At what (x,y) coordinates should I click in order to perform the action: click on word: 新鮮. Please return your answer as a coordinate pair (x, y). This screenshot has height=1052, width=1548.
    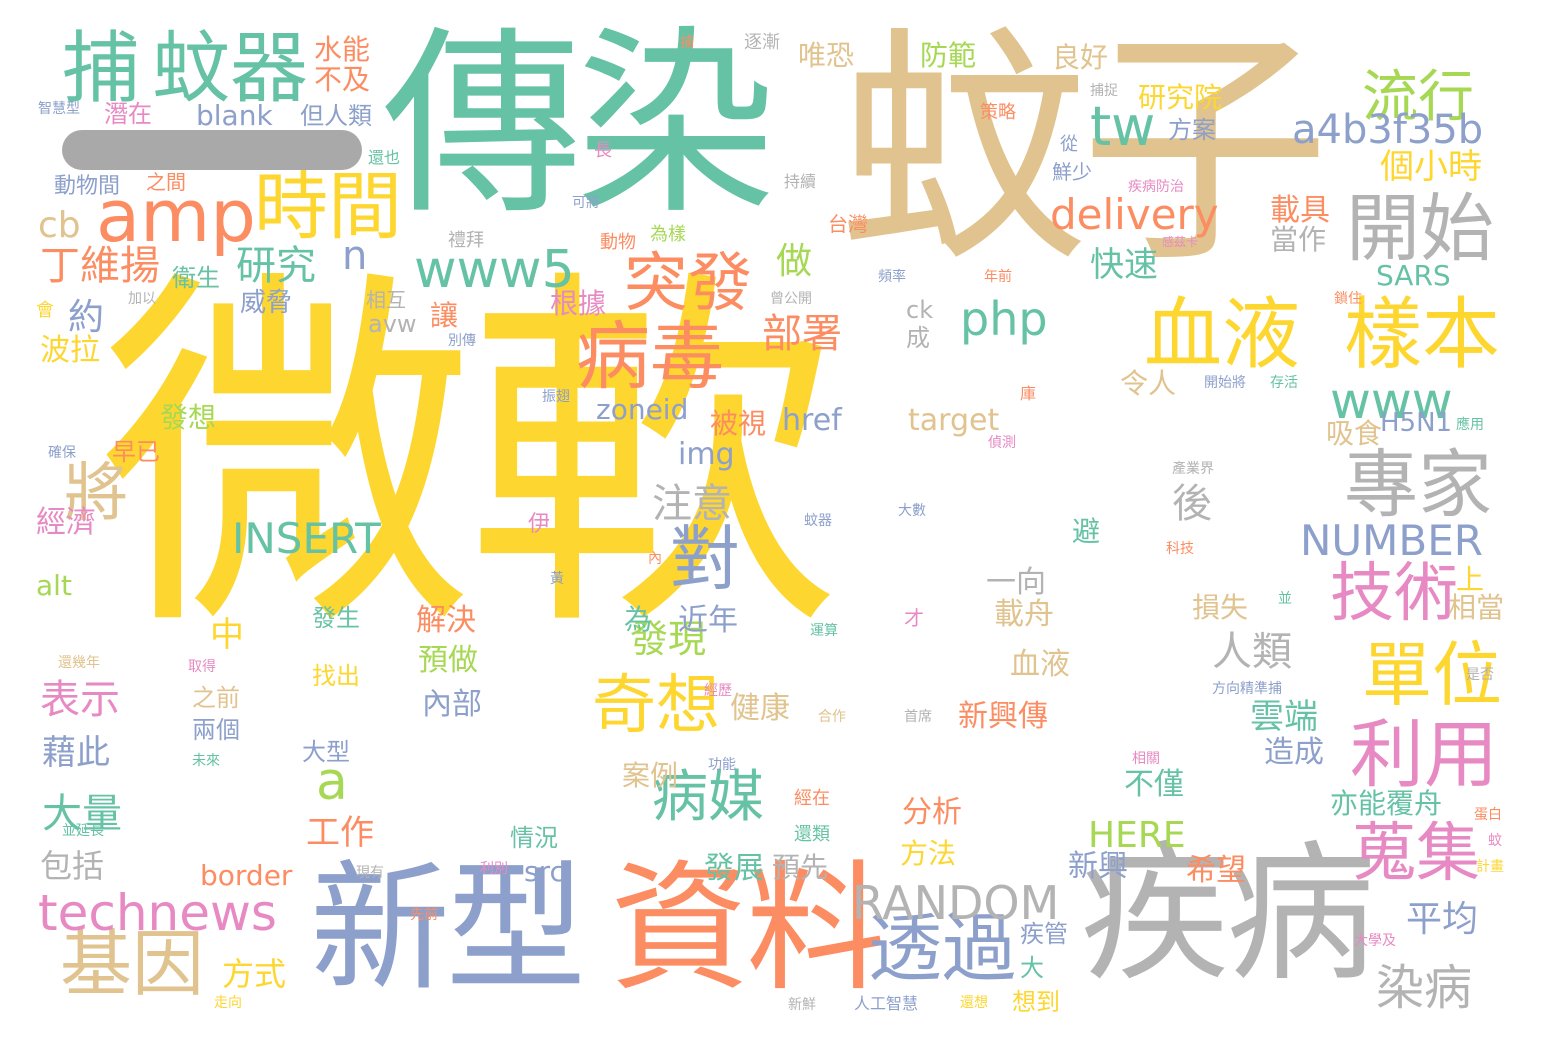
    Looking at the image, I should click on (802, 1005).